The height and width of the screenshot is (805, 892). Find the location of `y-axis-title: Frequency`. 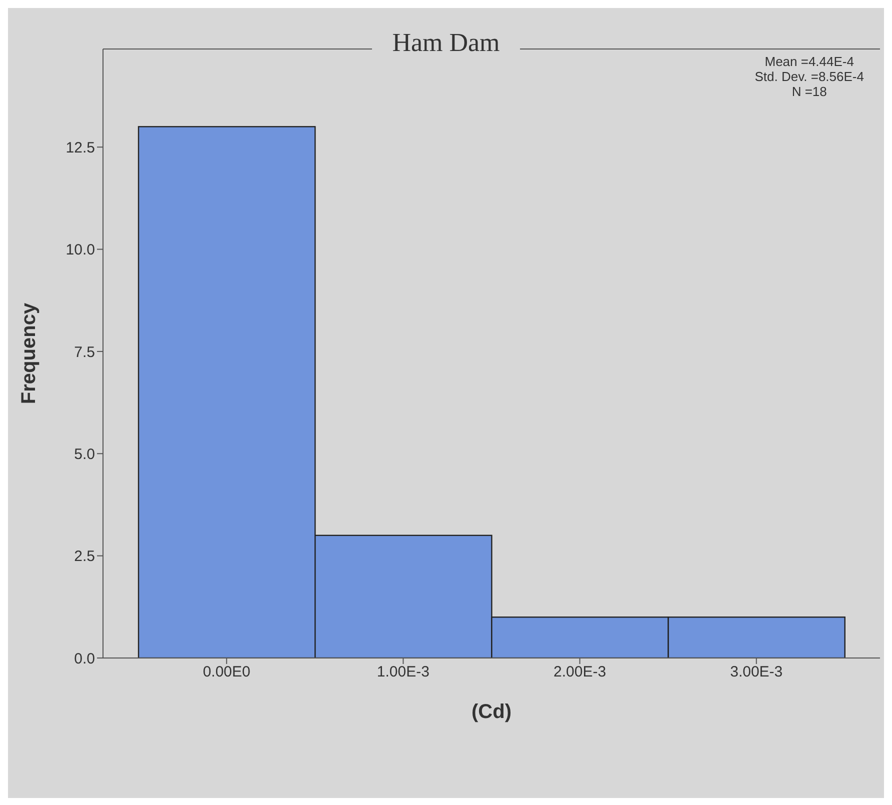

y-axis-title: Frequency is located at coordinates (29, 353).